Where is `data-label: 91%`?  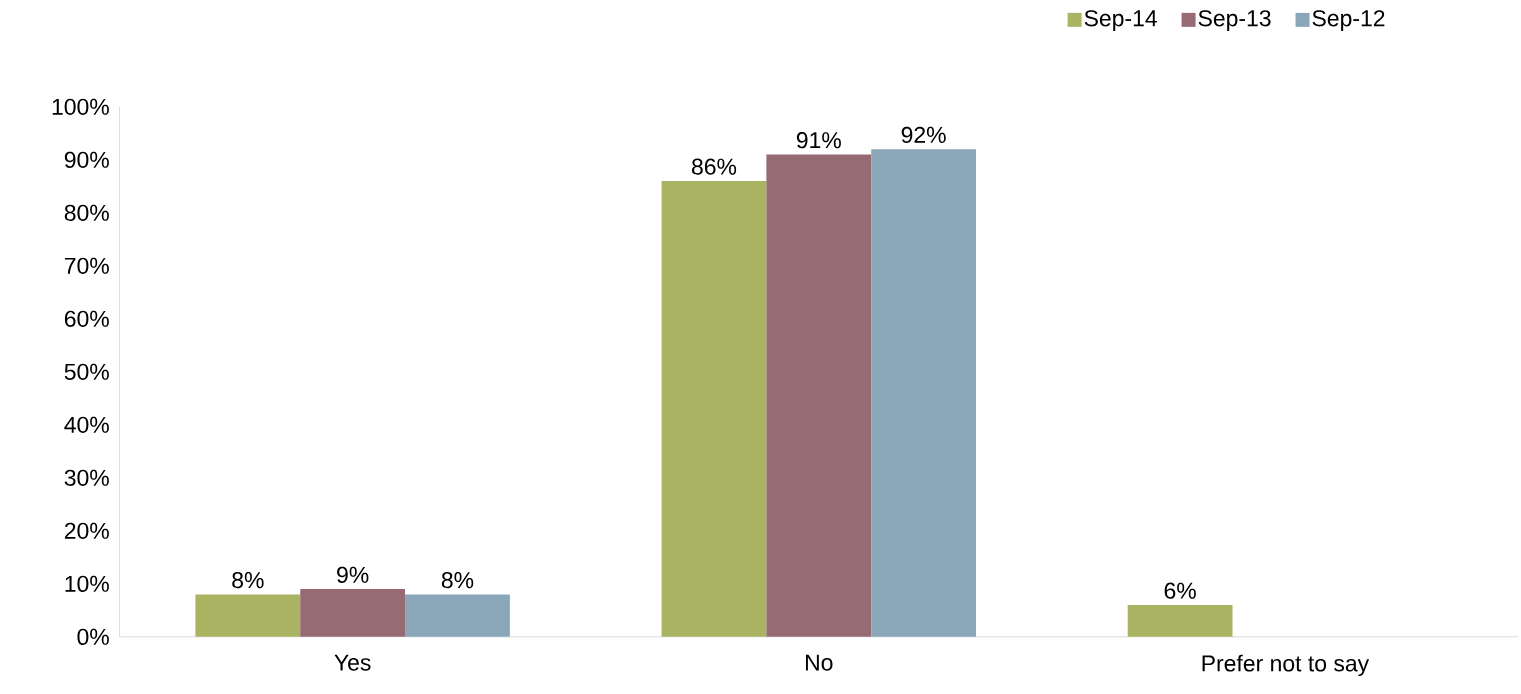
data-label: 91% is located at coordinates (818, 140).